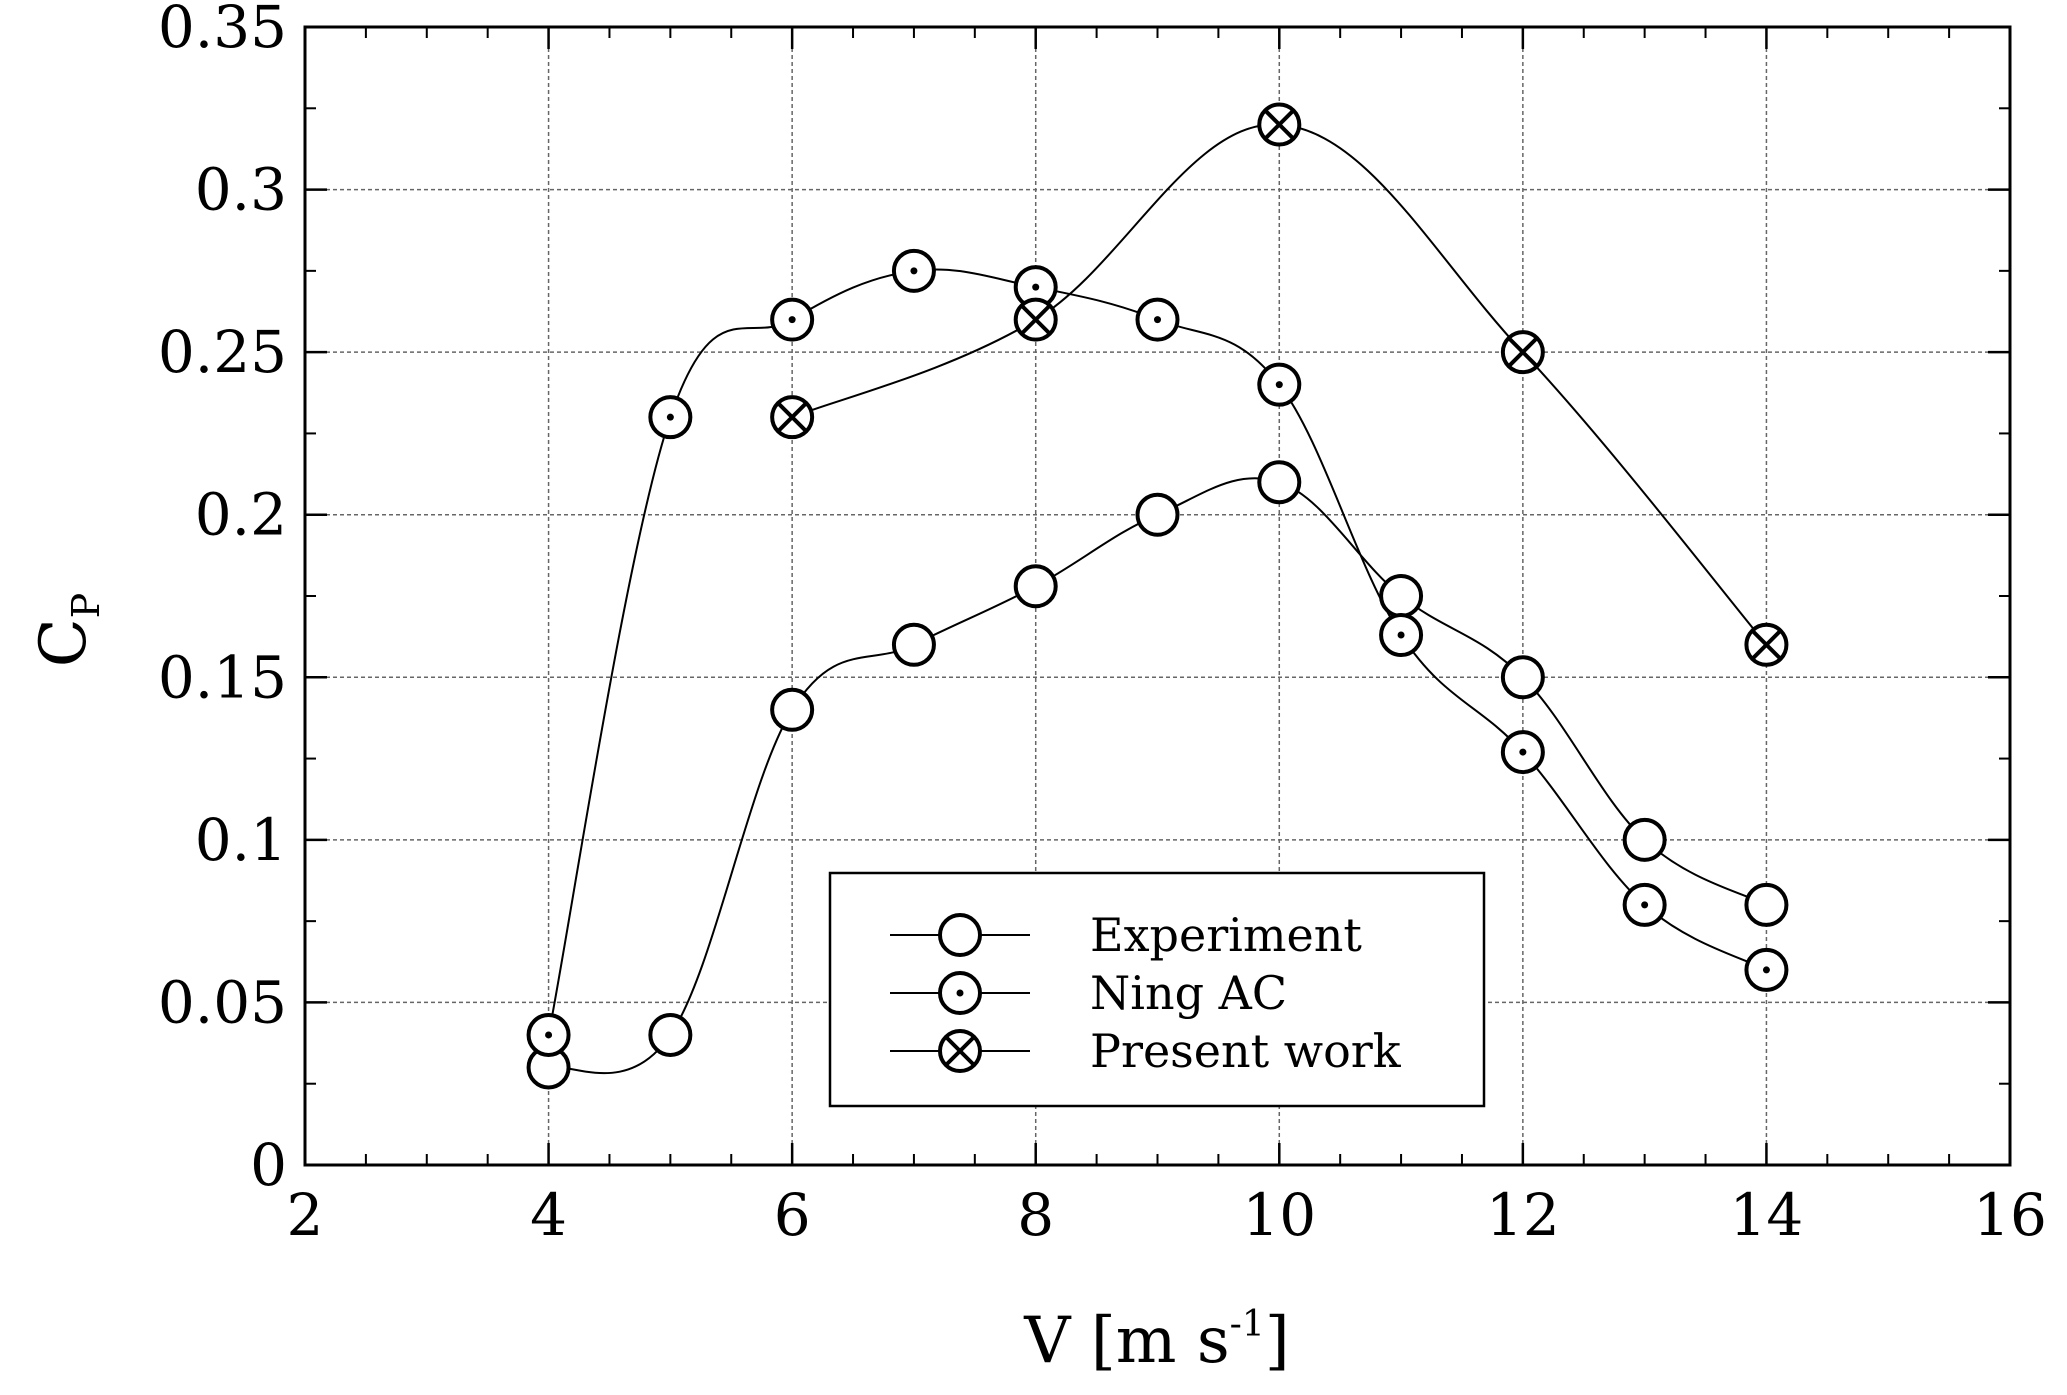  What do you see at coordinates (222, 30) in the screenshot?
I see `y-tick-label: 0.35` at bounding box center [222, 30].